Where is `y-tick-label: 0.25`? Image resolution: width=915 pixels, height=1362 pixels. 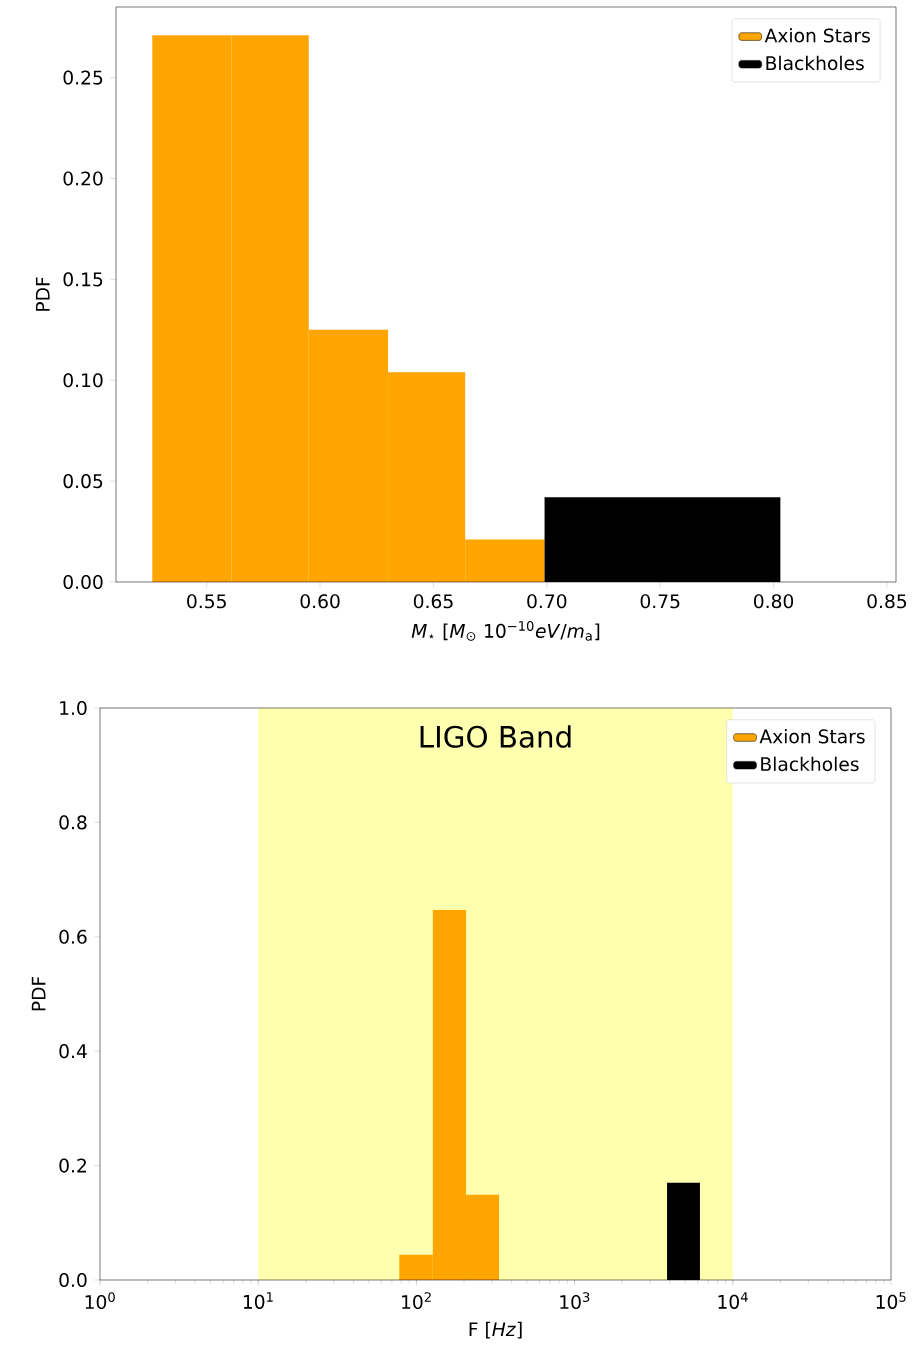 y-tick-label: 0.25 is located at coordinates (83, 77).